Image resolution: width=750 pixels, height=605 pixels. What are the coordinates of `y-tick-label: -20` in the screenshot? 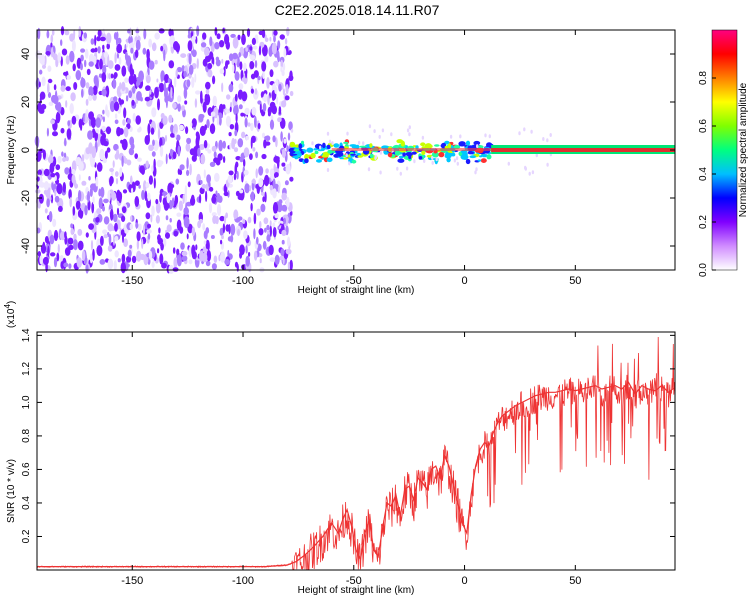 It's located at (26, 198).